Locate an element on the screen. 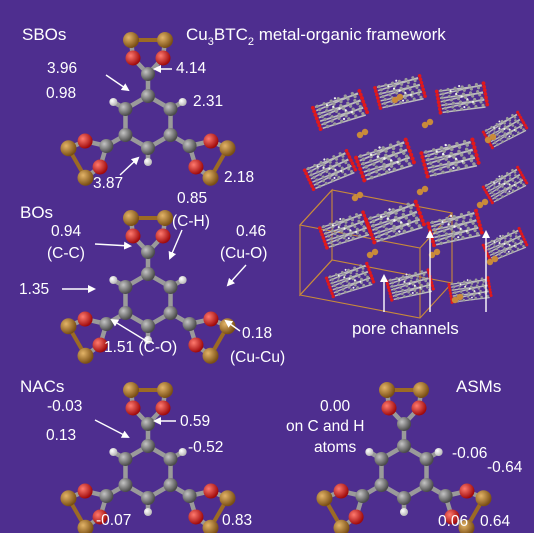  bo-value: 0.18 is located at coordinates (257, 333).